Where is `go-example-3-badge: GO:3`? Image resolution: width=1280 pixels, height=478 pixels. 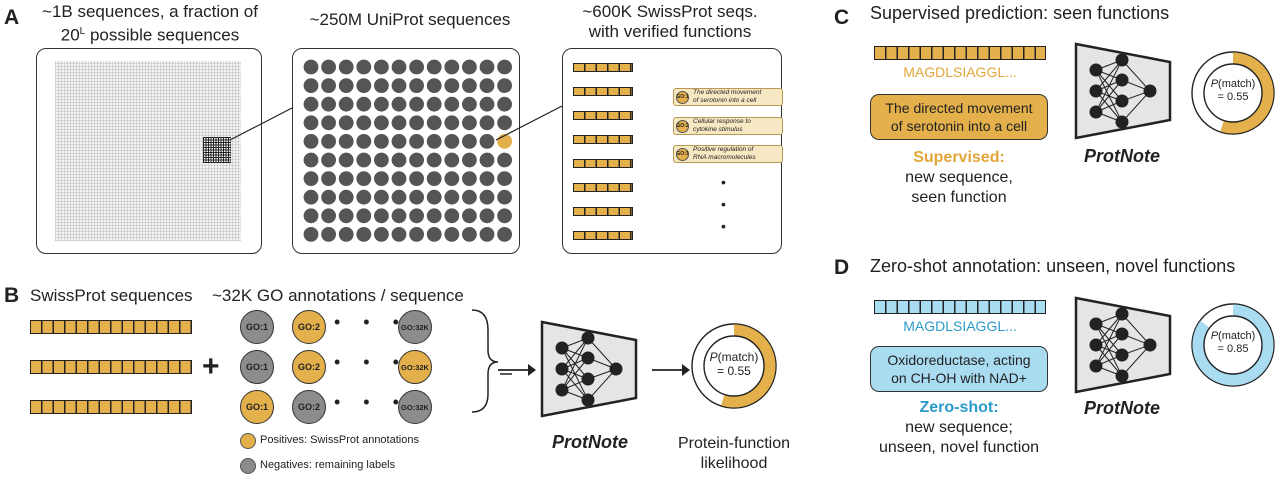 go-example-3-badge: GO:3 is located at coordinates (682, 154).